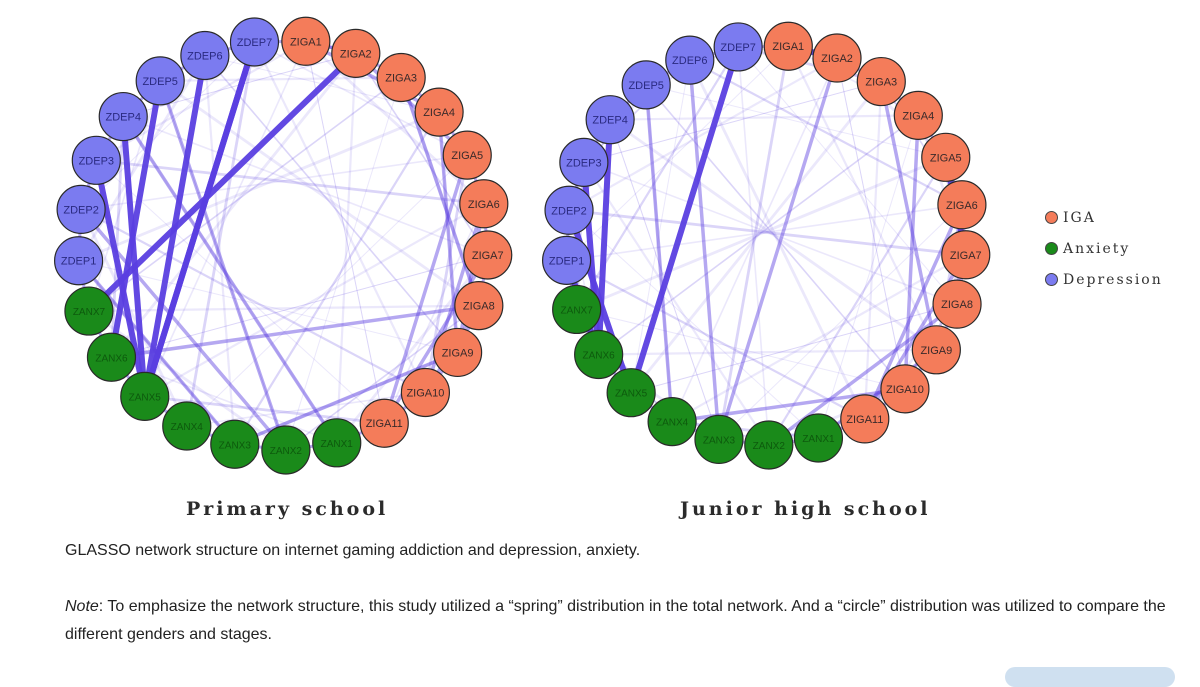  I want to click on node-zdep4: ZDEP4, so click(123, 116).